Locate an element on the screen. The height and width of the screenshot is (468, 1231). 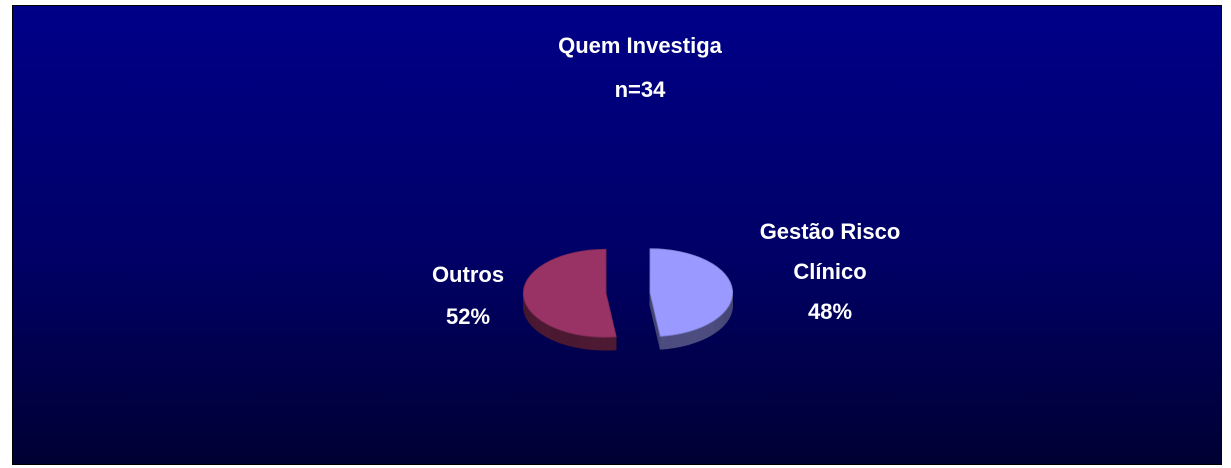
chart-subtitle: n=34 is located at coordinates (640, 89).